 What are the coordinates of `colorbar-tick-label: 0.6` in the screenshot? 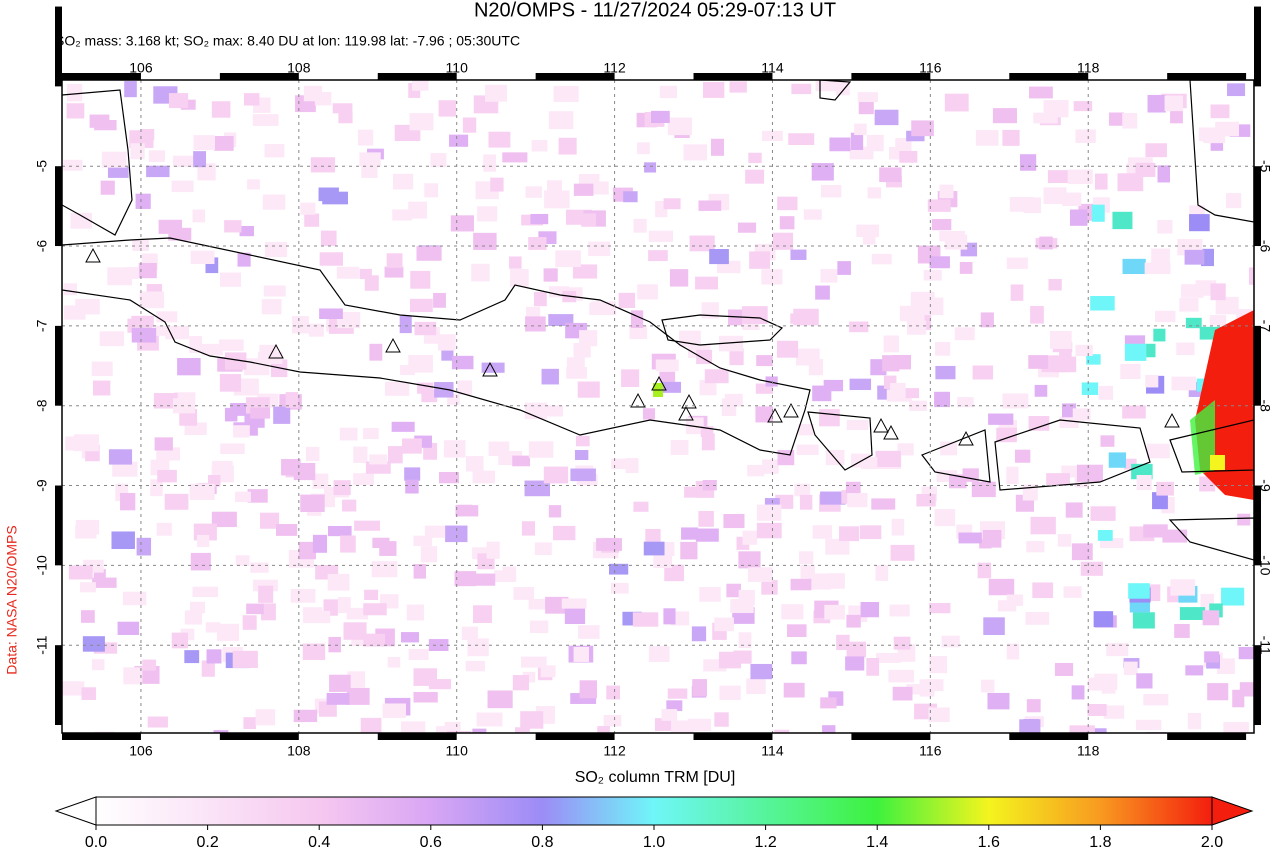 It's located at (431, 842).